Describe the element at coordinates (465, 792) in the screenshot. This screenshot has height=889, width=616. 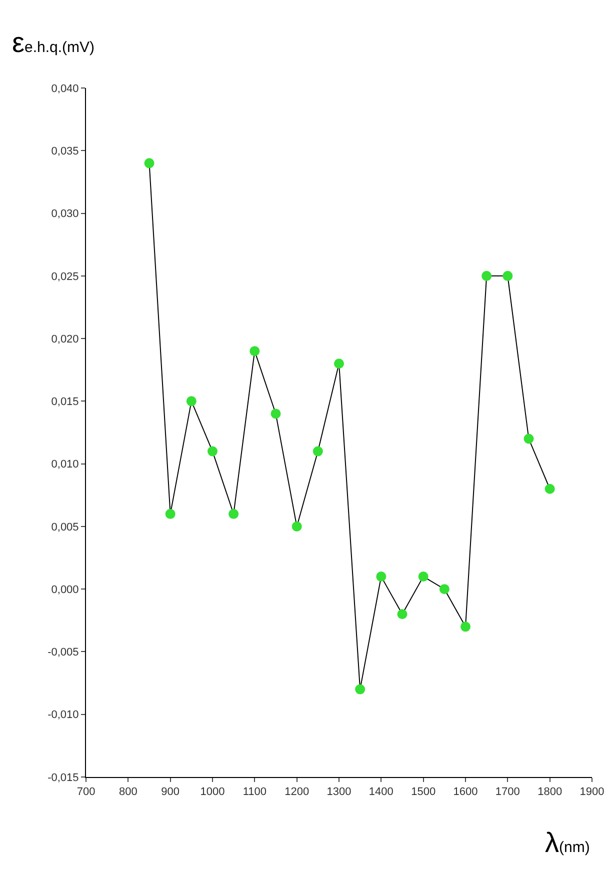
I see `x-tick-label: 1600` at that location.